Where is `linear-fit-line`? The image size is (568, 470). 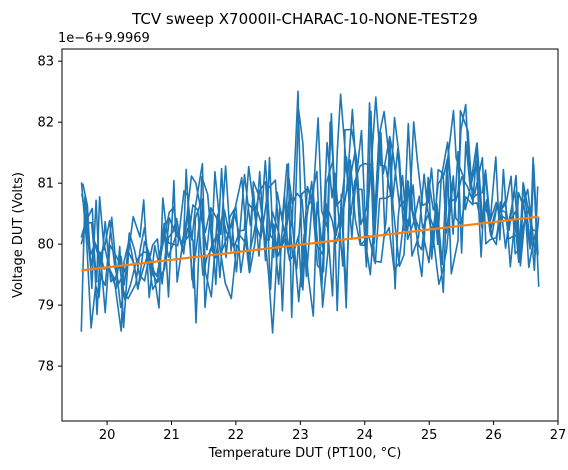
linear-fit-line is located at coordinates (310, 243).